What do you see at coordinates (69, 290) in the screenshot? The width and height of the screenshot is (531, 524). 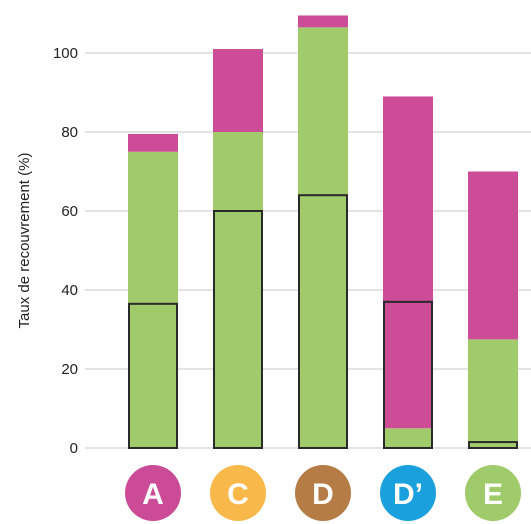 I see `y-tick-label: 40` at bounding box center [69, 290].